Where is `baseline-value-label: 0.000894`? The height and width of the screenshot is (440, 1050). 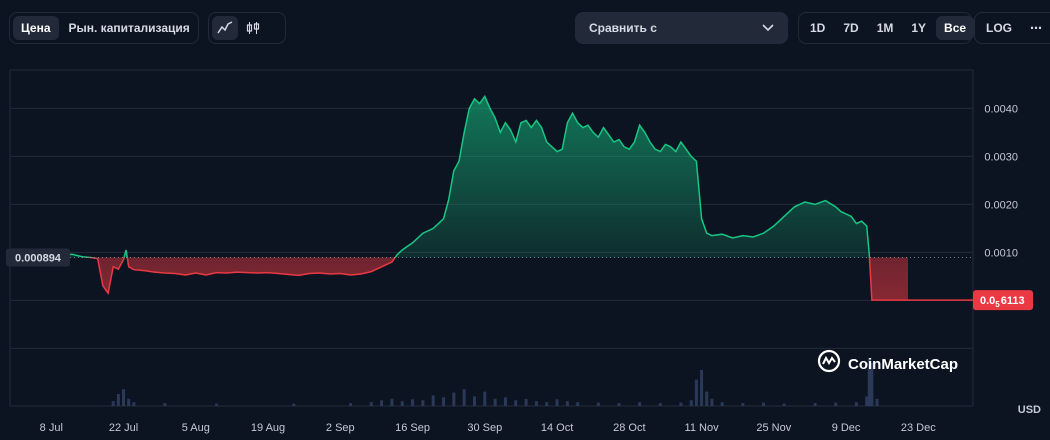 baseline-value-label: 0.000894 is located at coordinates (38, 258).